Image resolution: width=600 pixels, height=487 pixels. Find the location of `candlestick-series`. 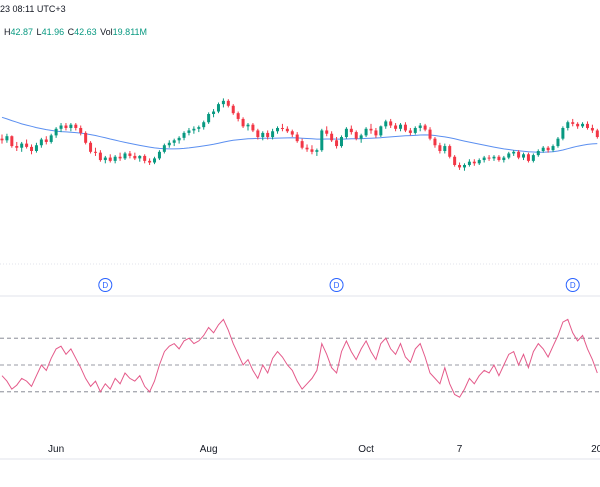

candlestick-series is located at coordinates (299, 134).